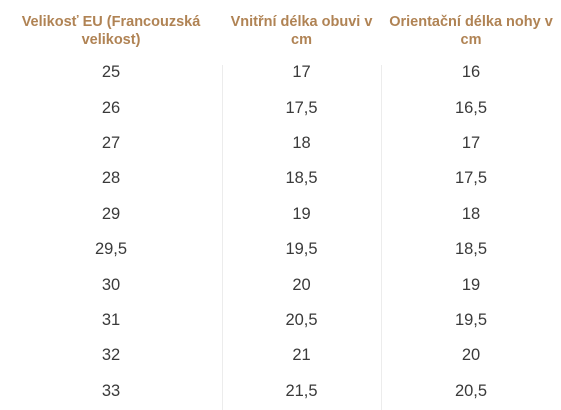  I want to click on cell-inner-shoe-length: 18,5, so click(301, 178).